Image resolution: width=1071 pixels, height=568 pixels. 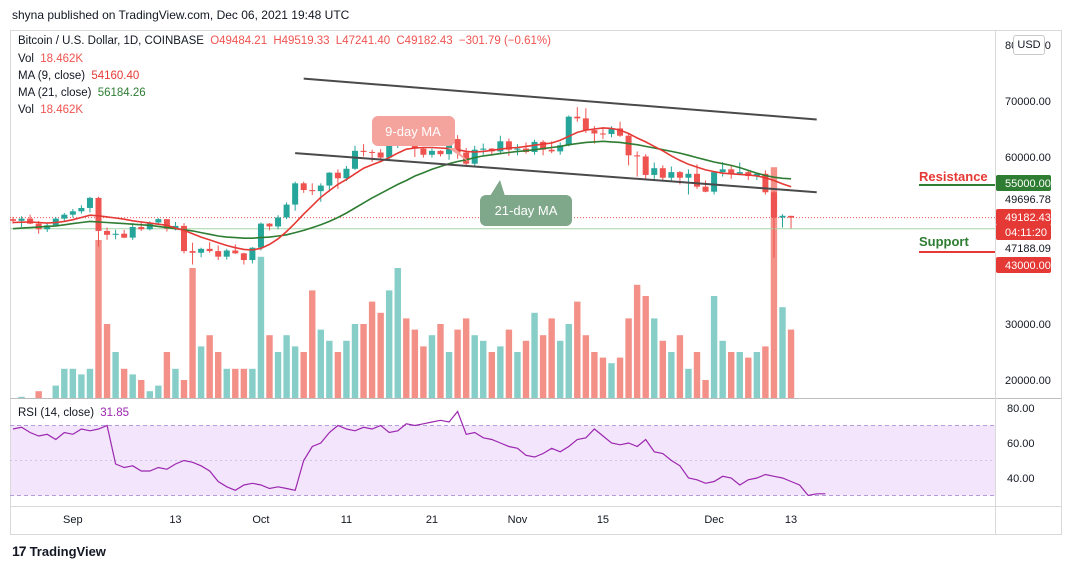 I want to click on rsi-band, so click(x=503, y=460).